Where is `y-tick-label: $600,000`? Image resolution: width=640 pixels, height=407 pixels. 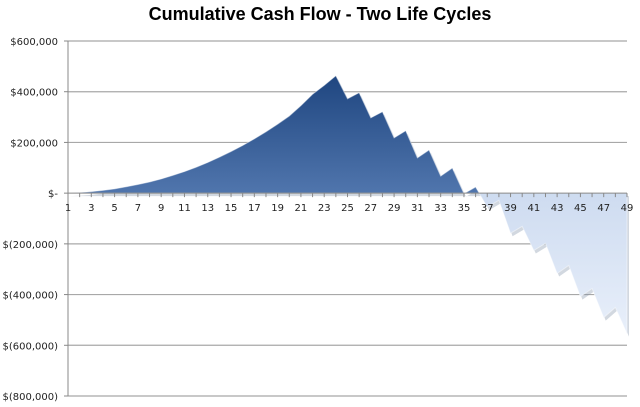 y-tick-label: $600,000 is located at coordinates (34, 42).